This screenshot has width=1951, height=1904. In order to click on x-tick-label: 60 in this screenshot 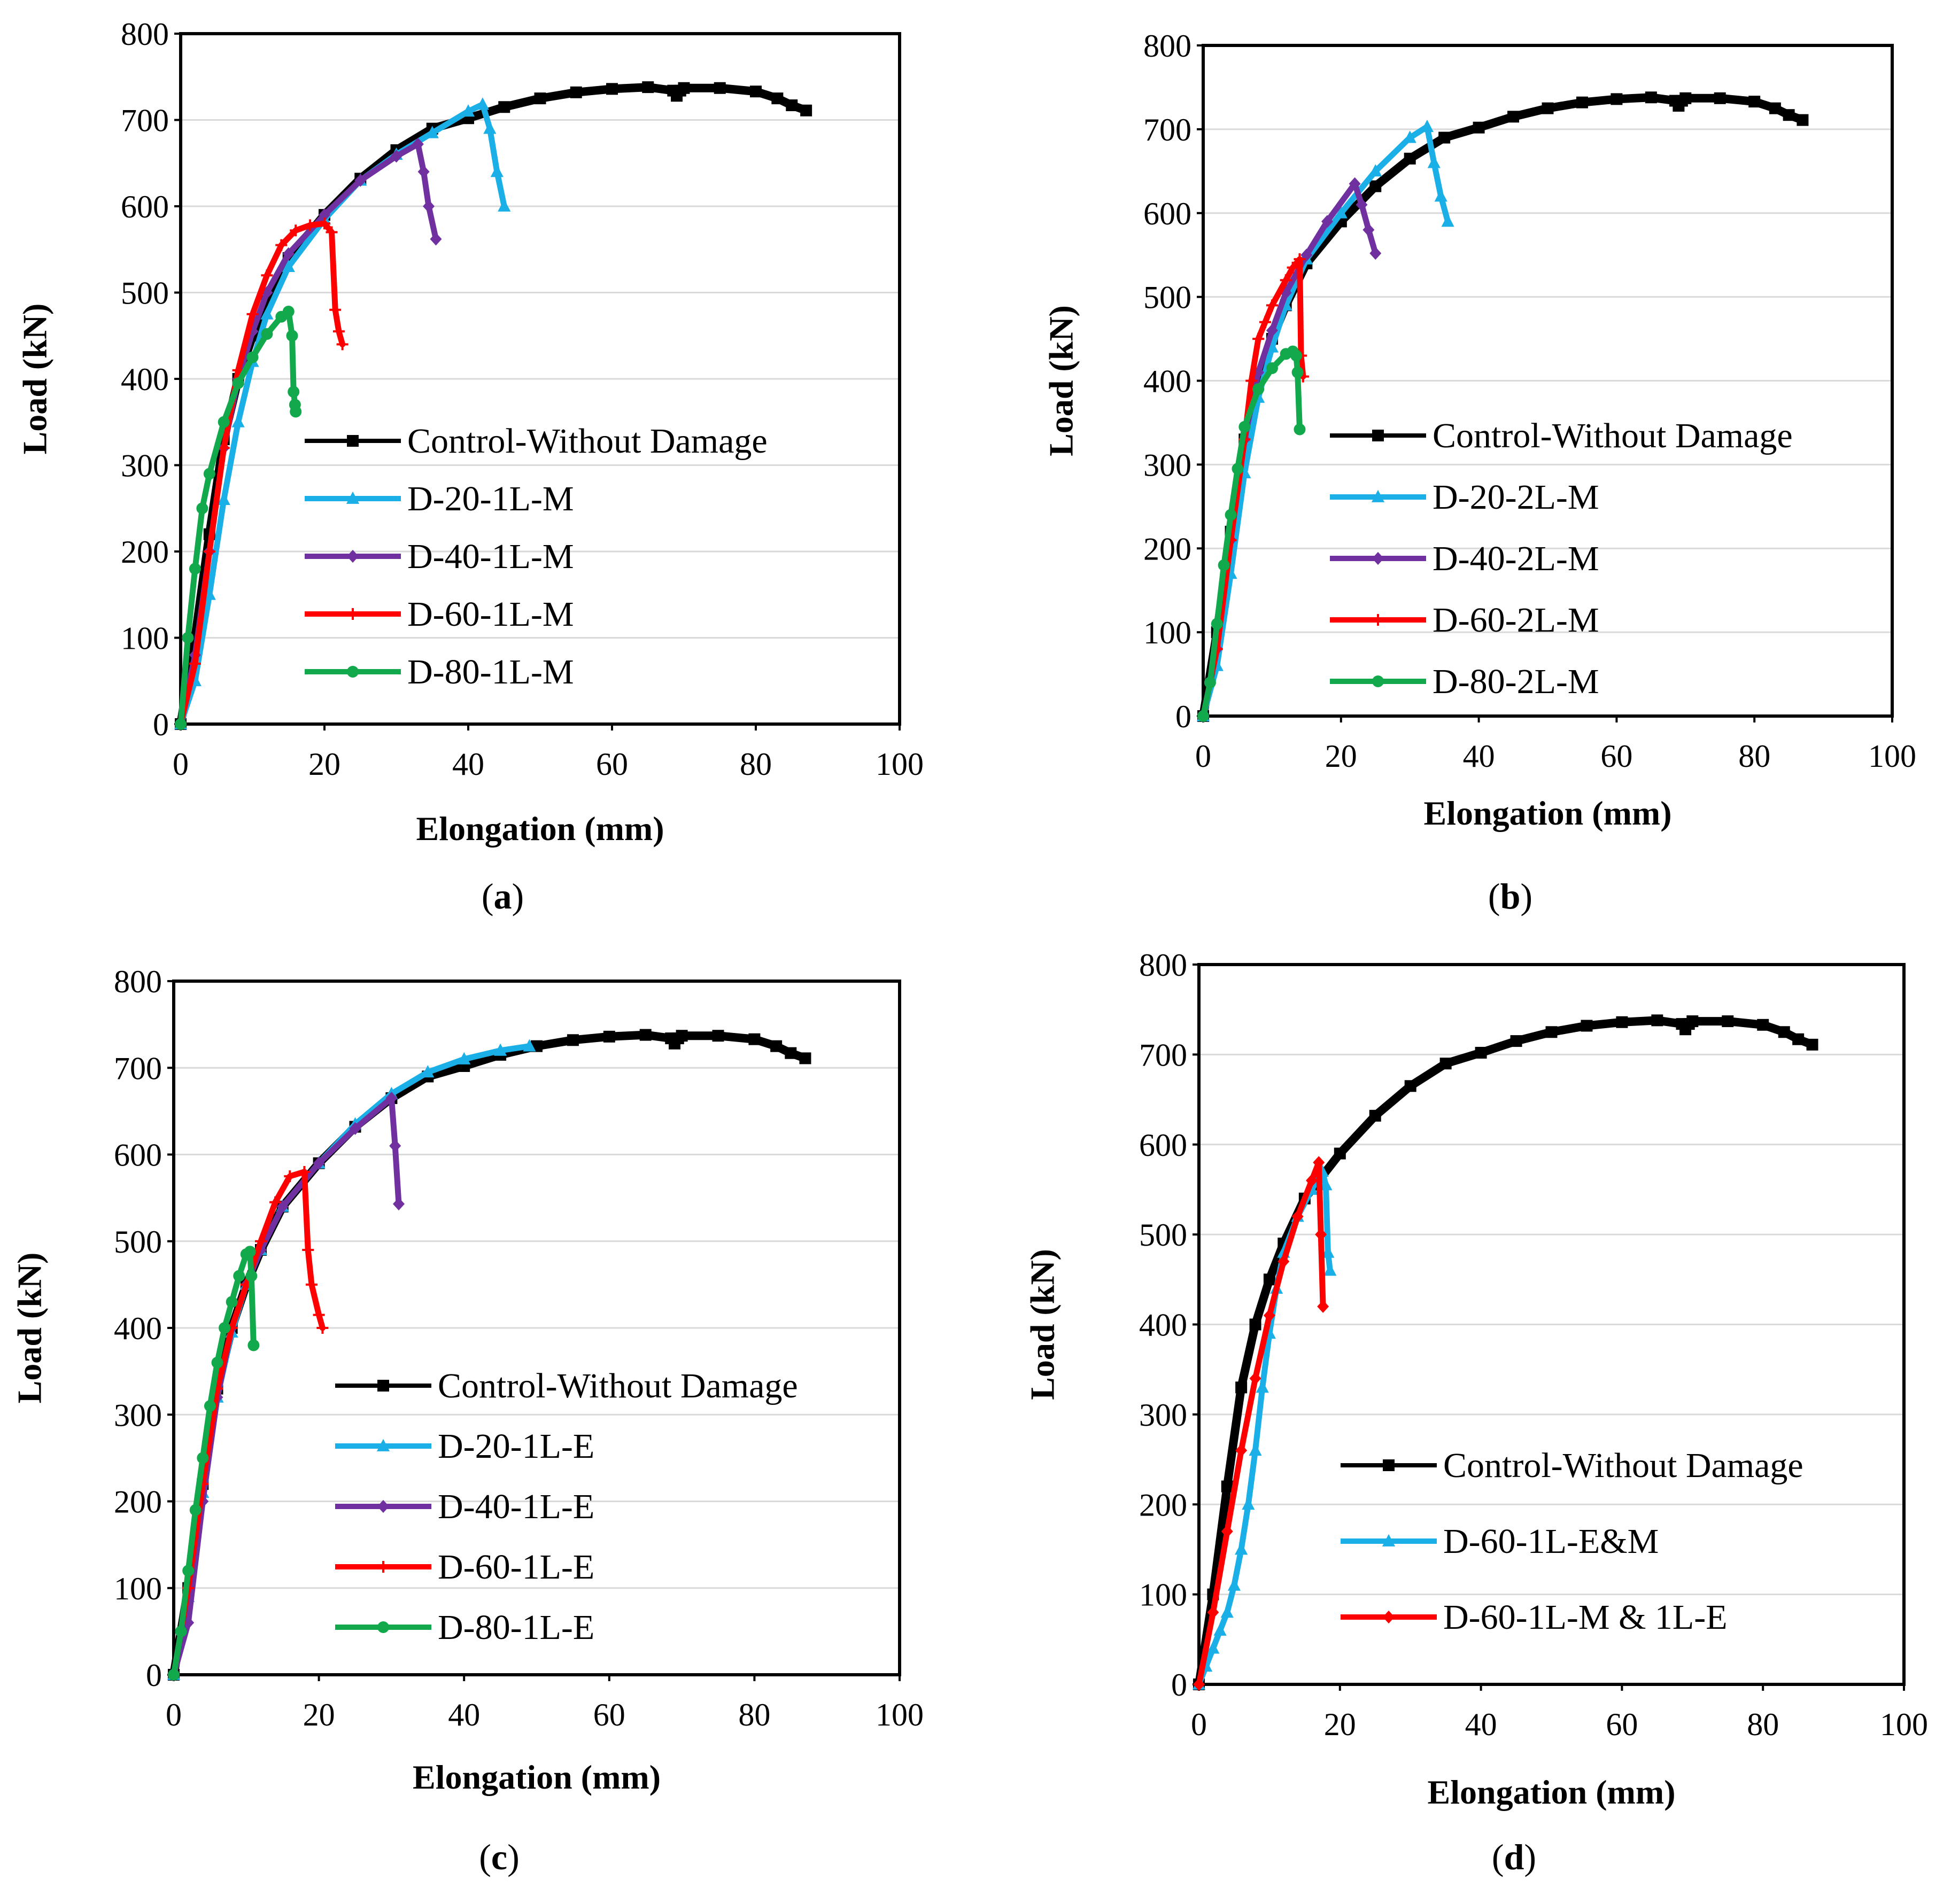, I will do `click(609, 1715)`.